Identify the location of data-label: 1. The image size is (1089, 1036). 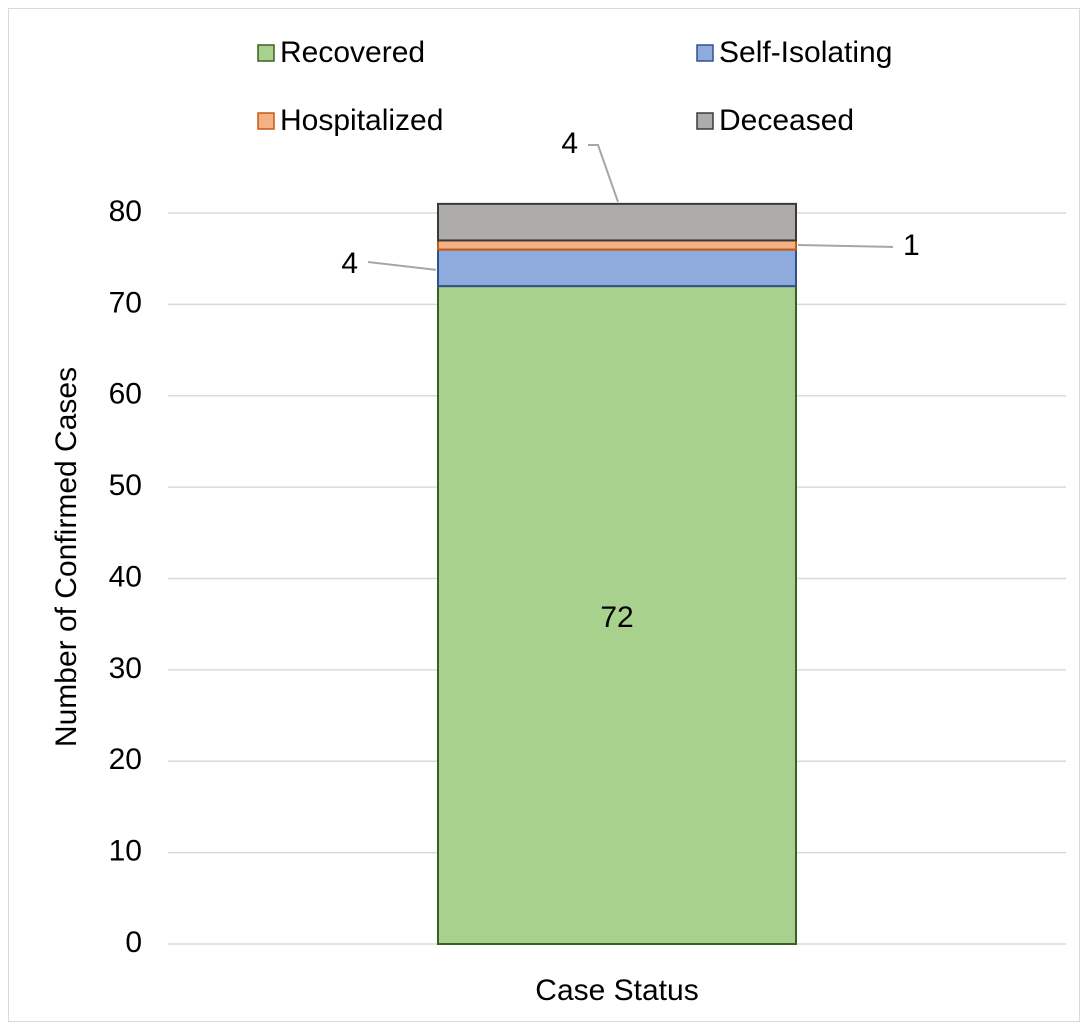
(911, 245).